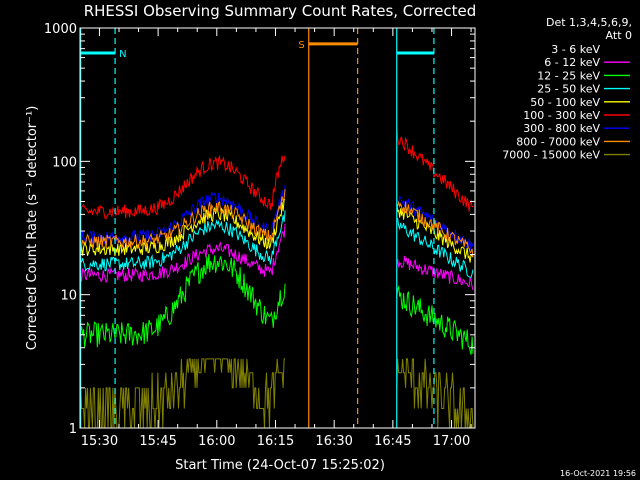 This screenshot has width=640, height=480. What do you see at coordinates (565, 102) in the screenshot?
I see `legend-entry-4: 50 - 100 keV` at bounding box center [565, 102].